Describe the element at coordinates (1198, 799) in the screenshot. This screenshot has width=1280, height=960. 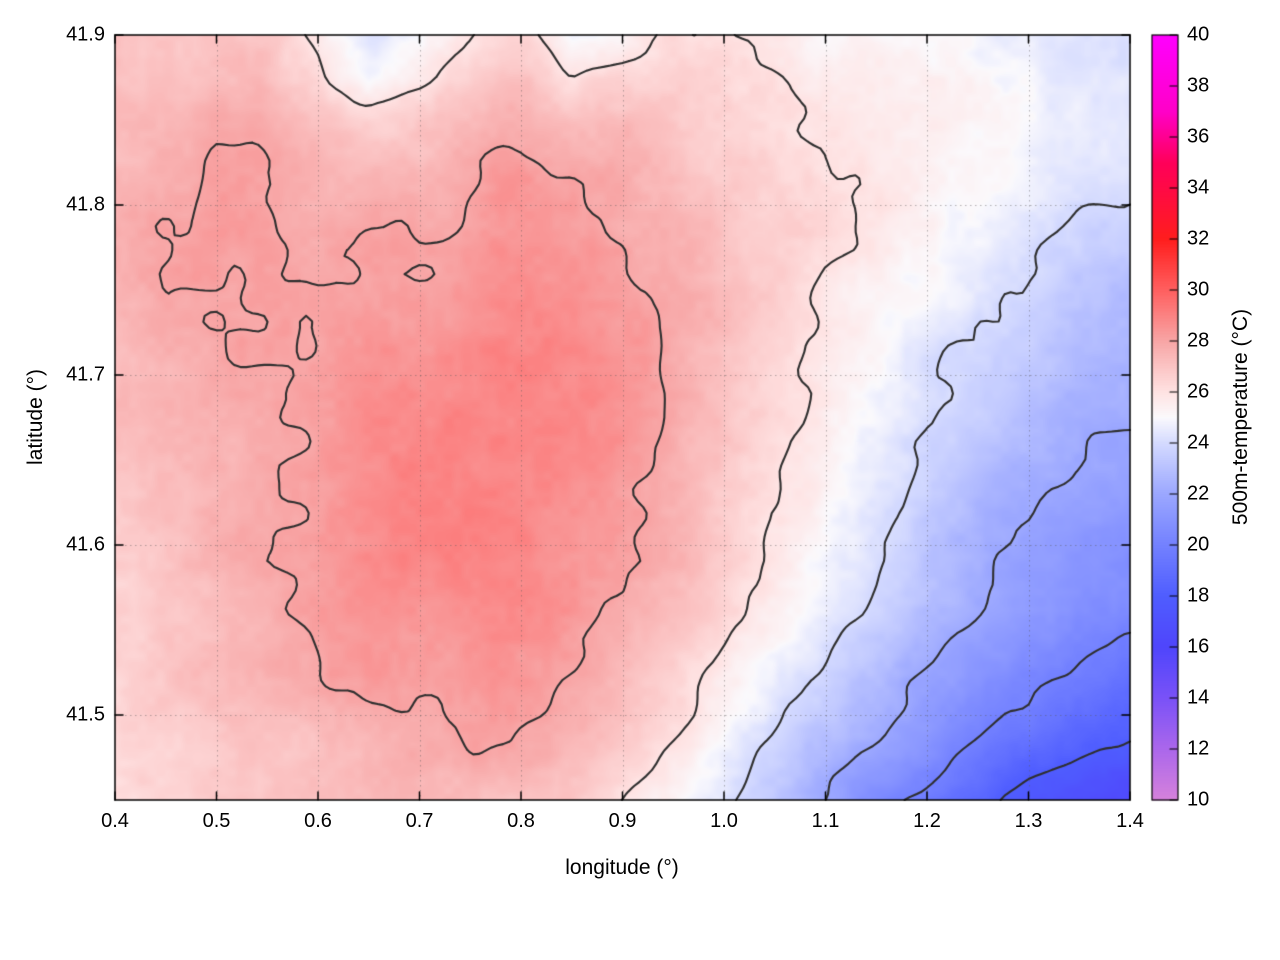
I see `colorbar-tick-label: 10` at that location.